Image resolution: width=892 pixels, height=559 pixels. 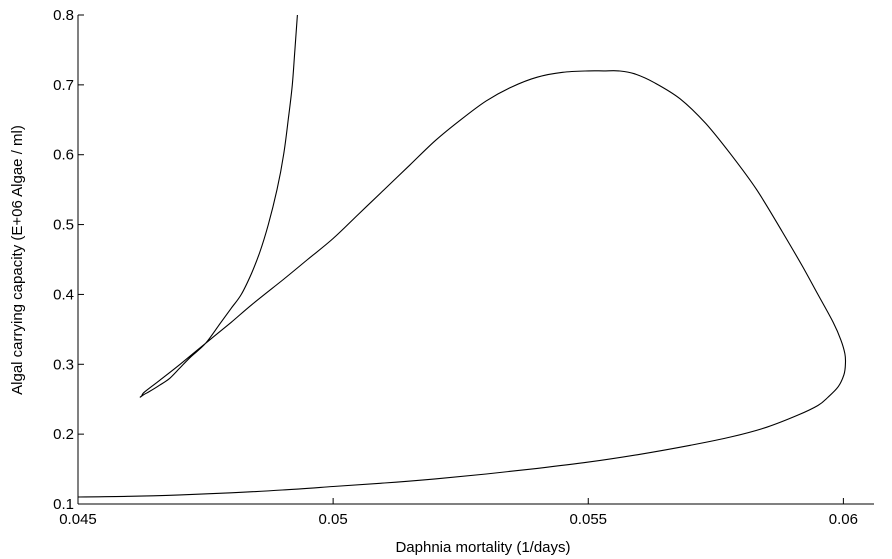 What do you see at coordinates (63, 225) in the screenshot?
I see `y-tick-label: 0.5` at bounding box center [63, 225].